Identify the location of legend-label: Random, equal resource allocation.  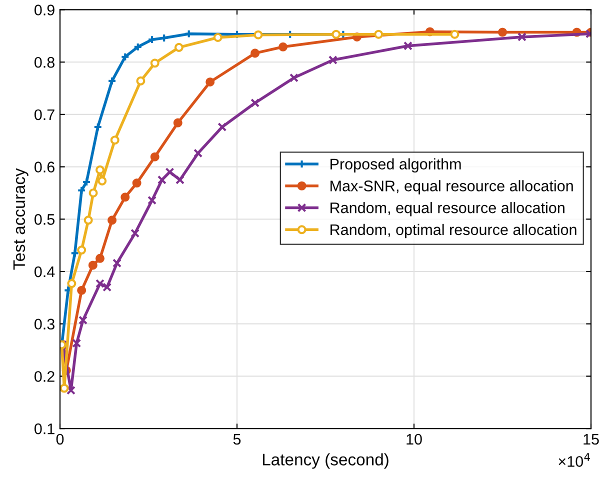
(447, 209).